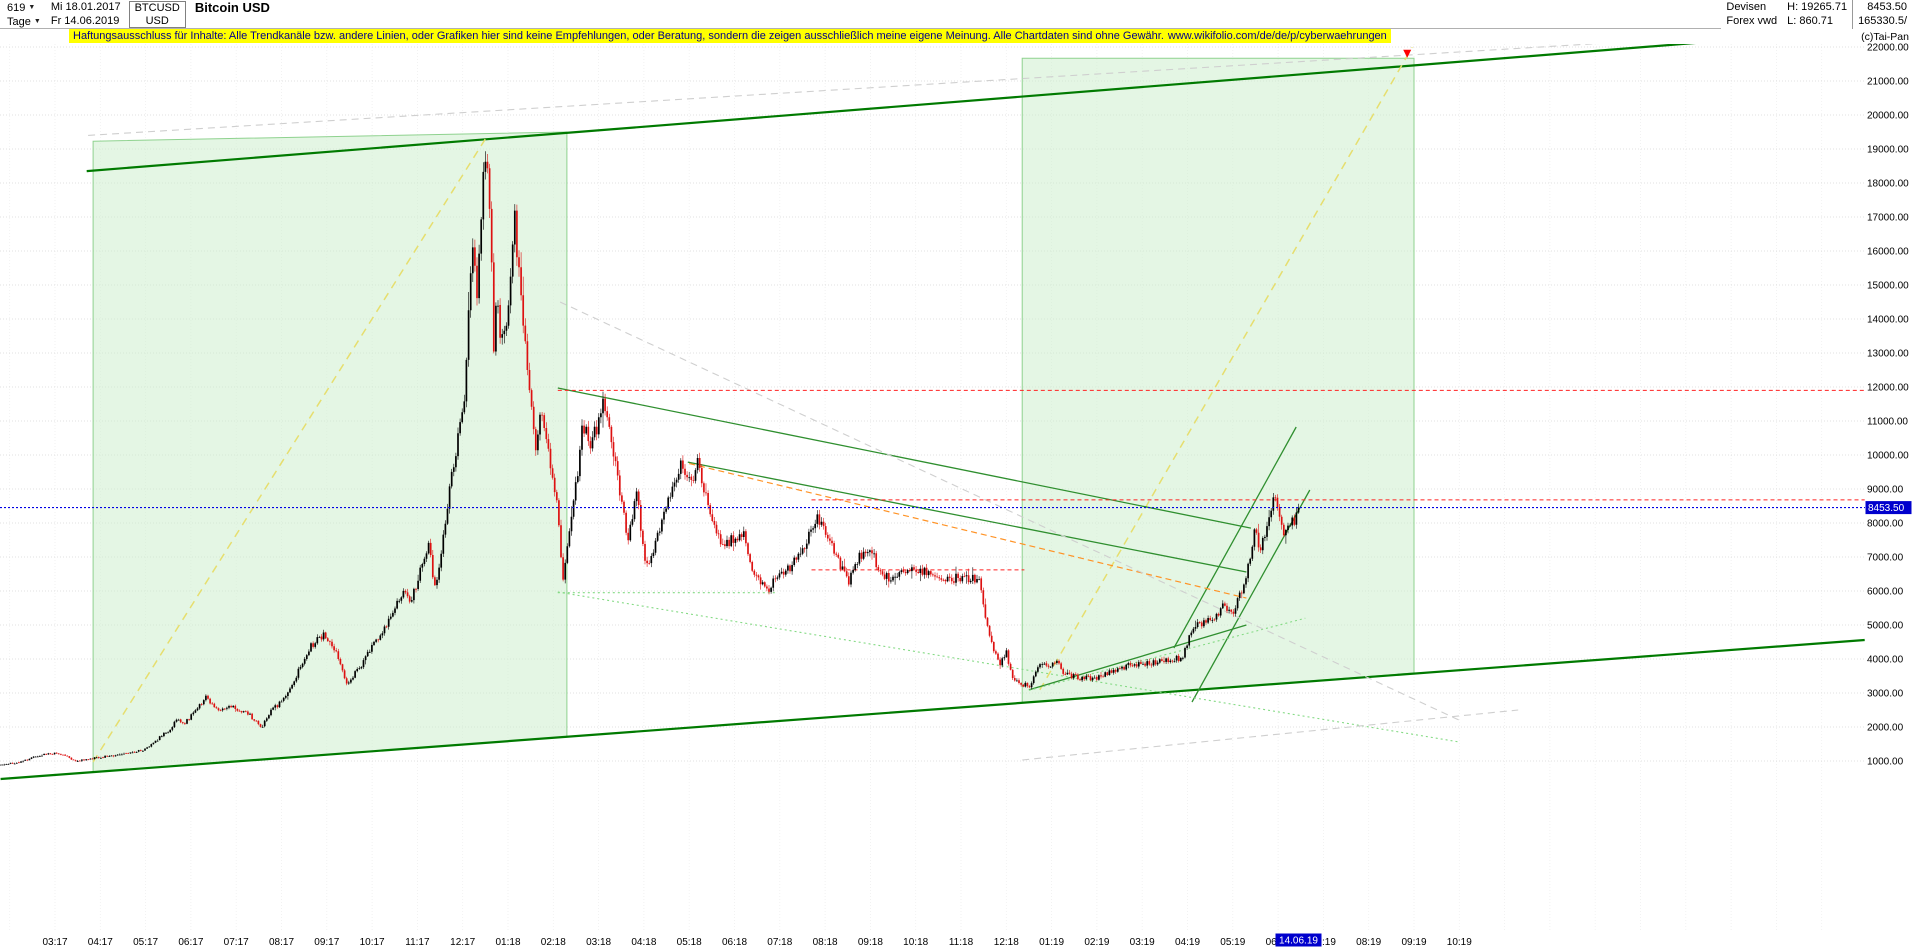  What do you see at coordinates (1888, 388) in the screenshot?
I see `svg-text: 12000.00` at bounding box center [1888, 388].